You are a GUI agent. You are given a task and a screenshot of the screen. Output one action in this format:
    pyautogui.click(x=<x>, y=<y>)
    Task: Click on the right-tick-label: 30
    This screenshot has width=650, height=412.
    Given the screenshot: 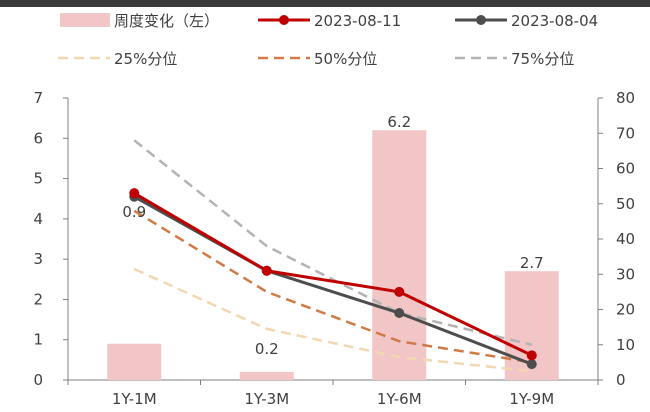 What is the action you would take?
    pyautogui.click(x=625, y=274)
    